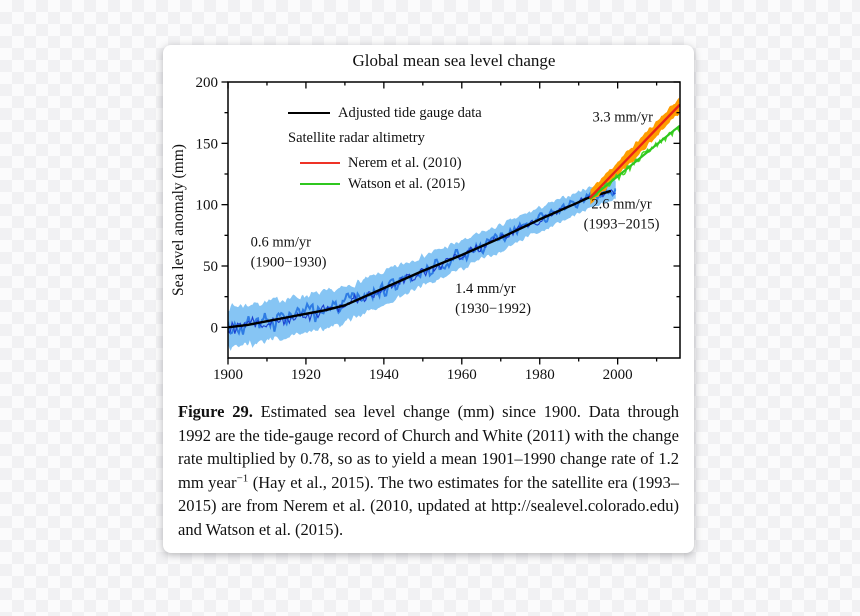 This screenshot has height=616, width=860. Describe the element at coordinates (623, 117) in the screenshot. I see `rate-annotation: 3.3 mm/yr` at that location.